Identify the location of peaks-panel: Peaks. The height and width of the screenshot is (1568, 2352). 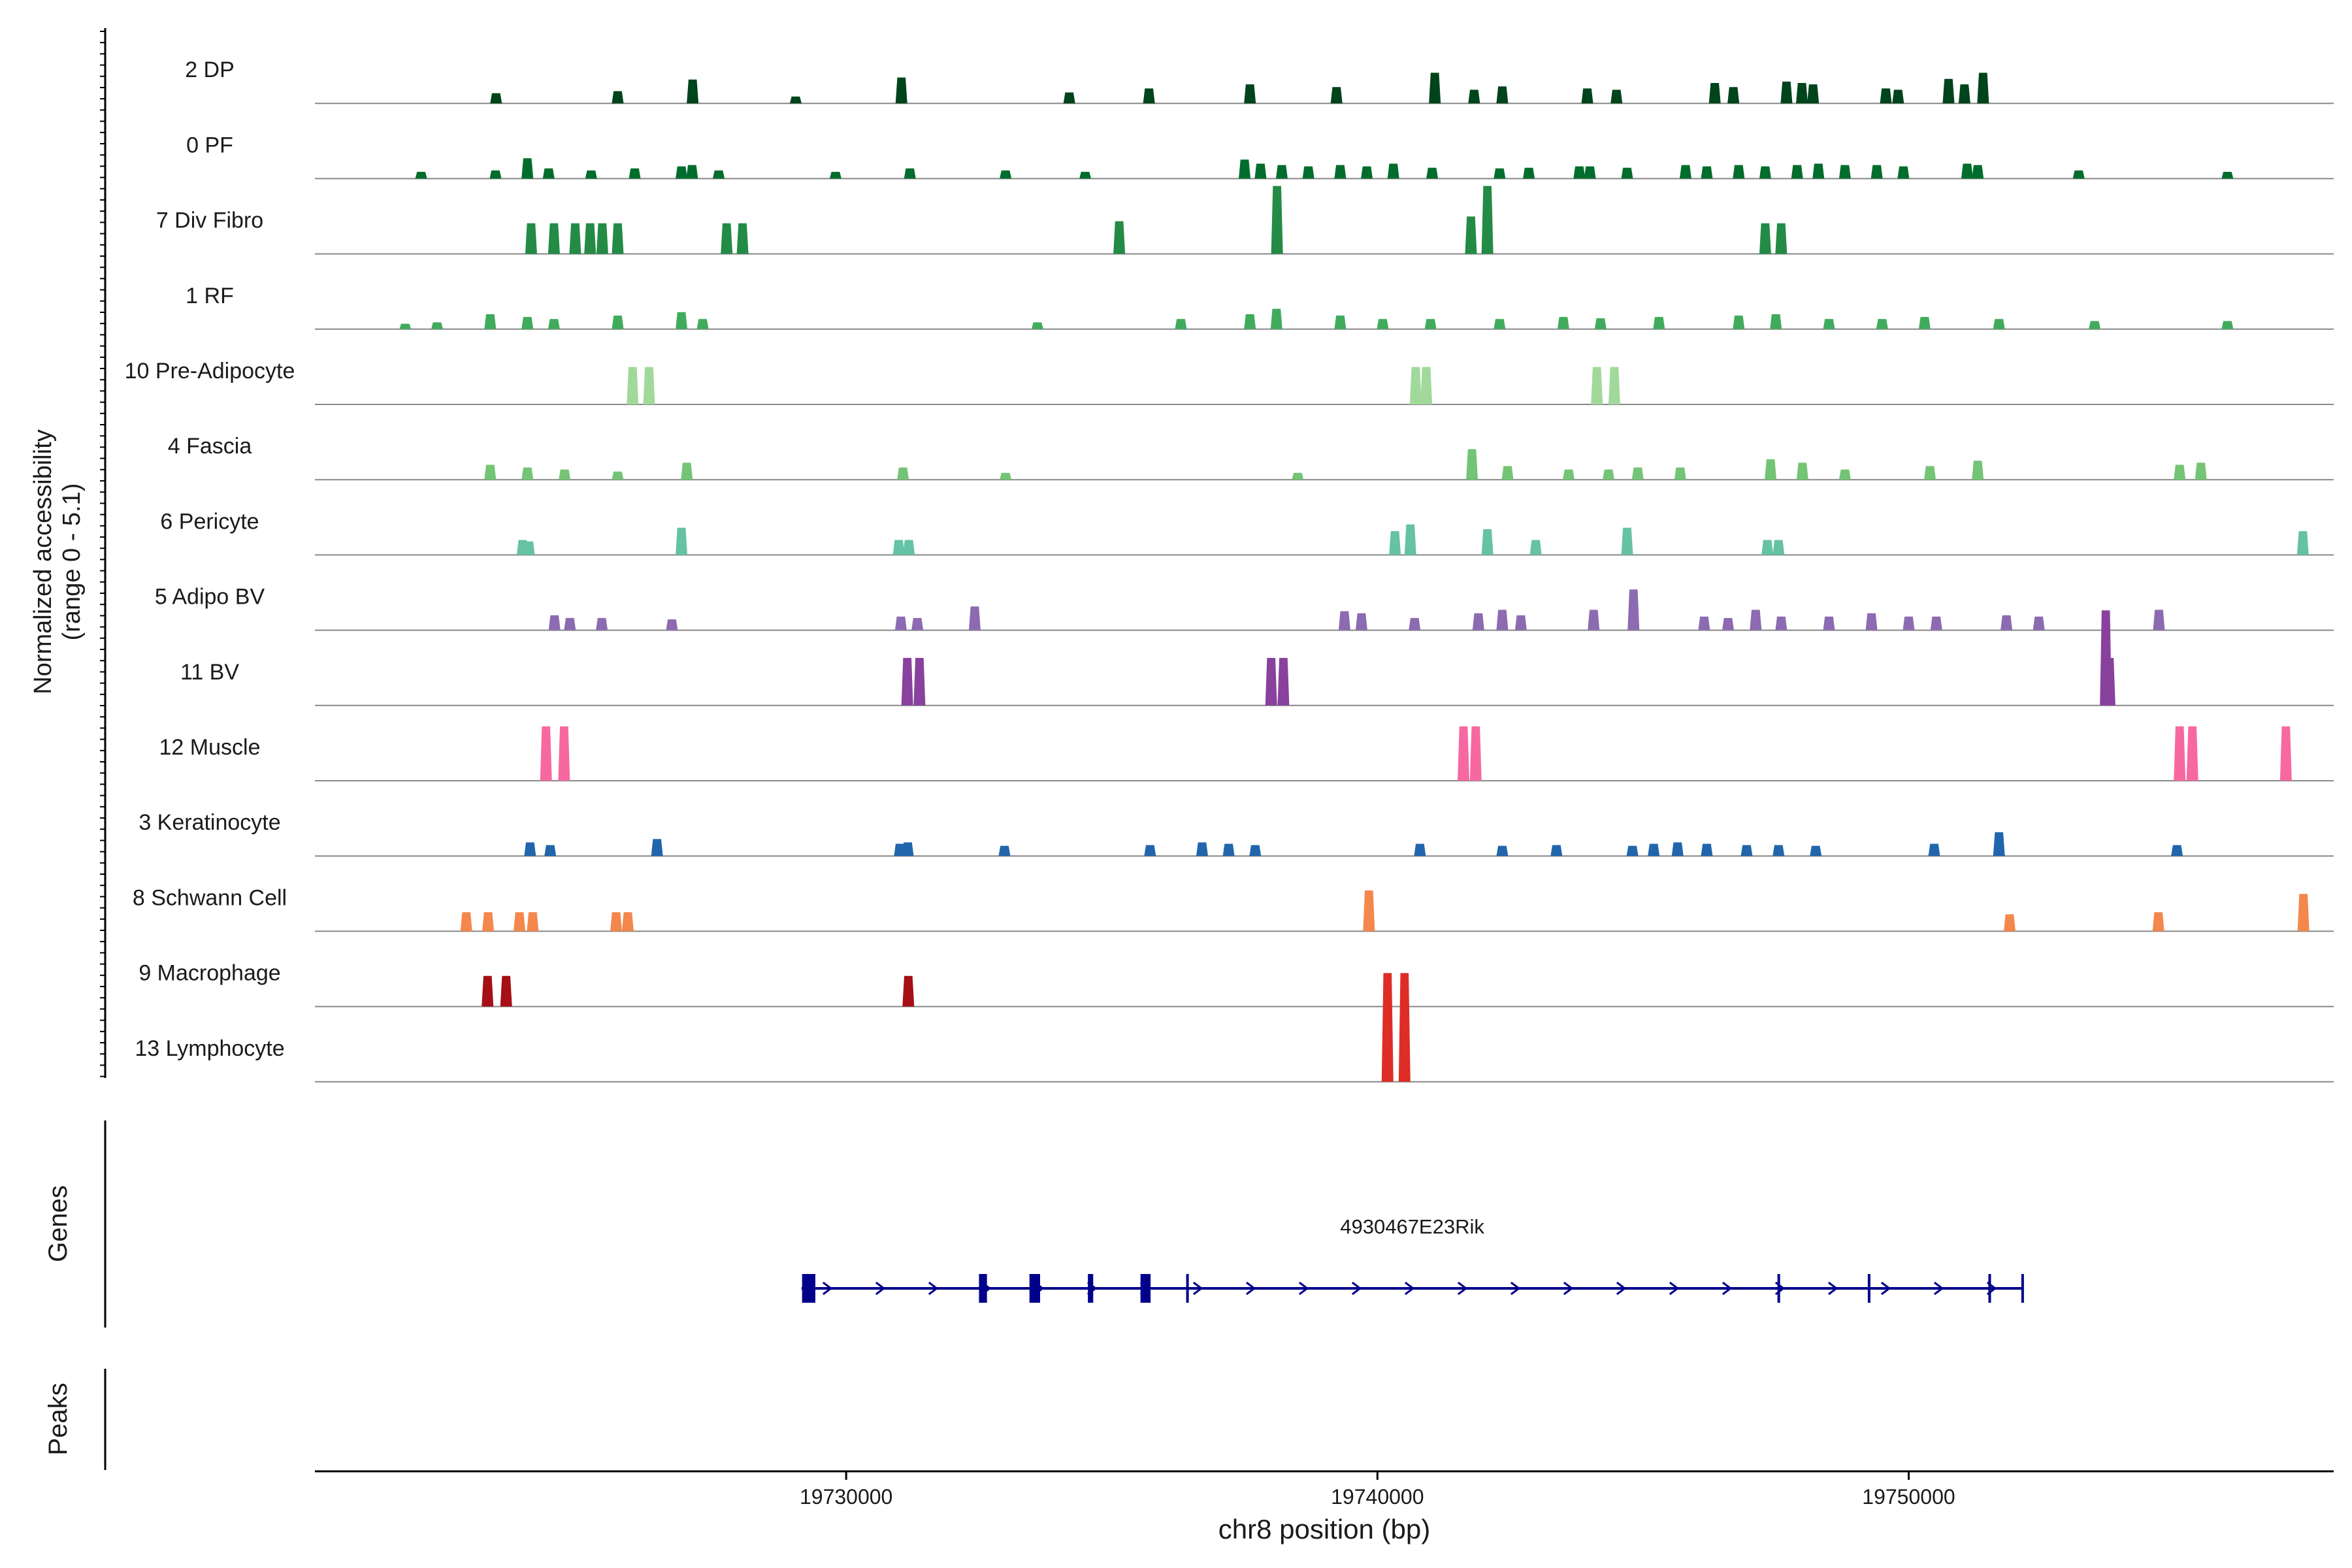
(75, 1419).